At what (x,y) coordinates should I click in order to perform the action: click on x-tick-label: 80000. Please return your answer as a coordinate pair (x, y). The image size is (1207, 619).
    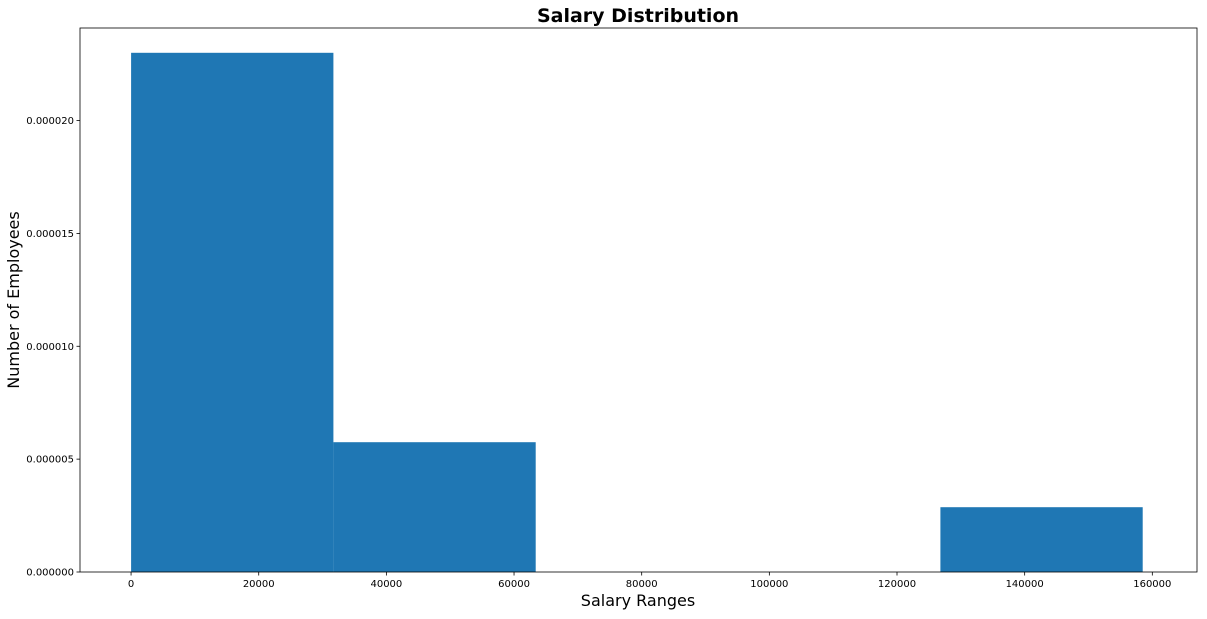
    Looking at the image, I should click on (642, 584).